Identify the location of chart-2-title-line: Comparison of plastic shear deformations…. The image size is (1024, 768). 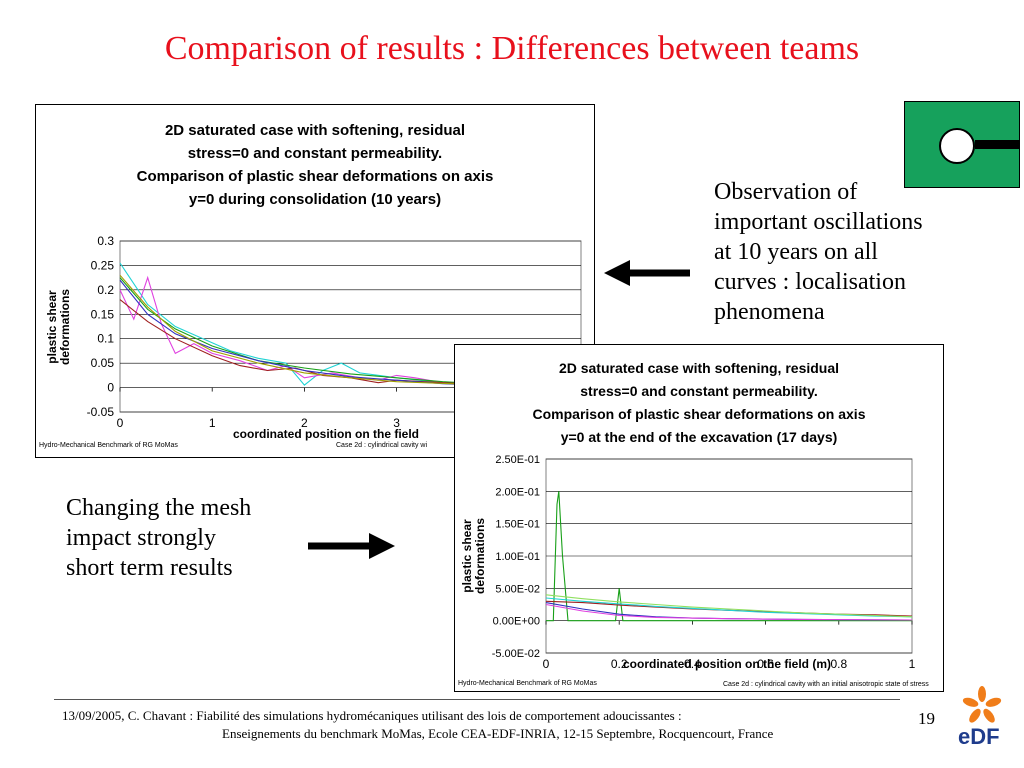
(699, 414).